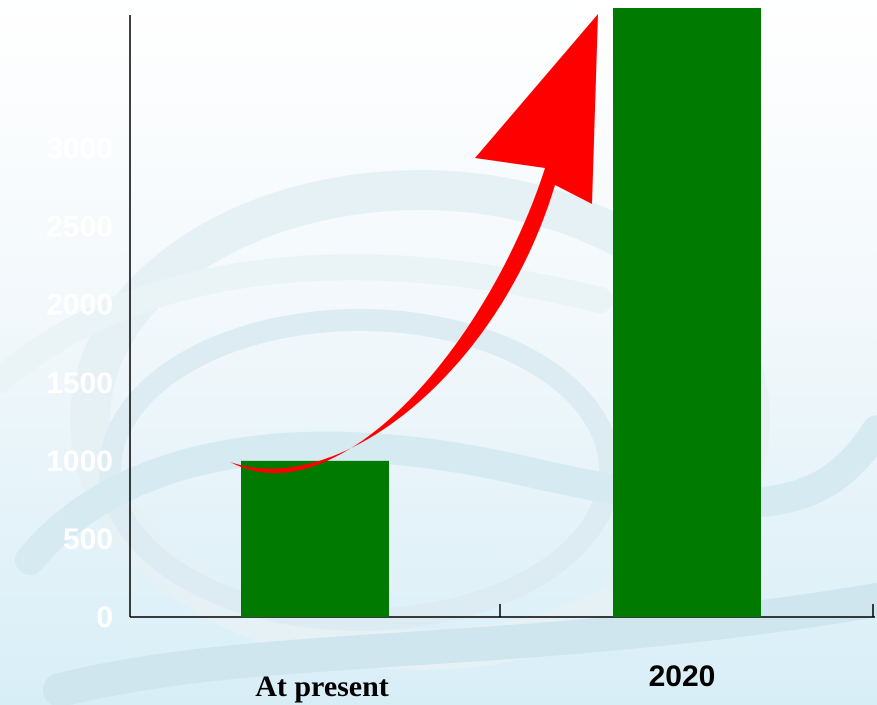  What do you see at coordinates (322, 686) in the screenshot?
I see `category-label-1: At present` at bounding box center [322, 686].